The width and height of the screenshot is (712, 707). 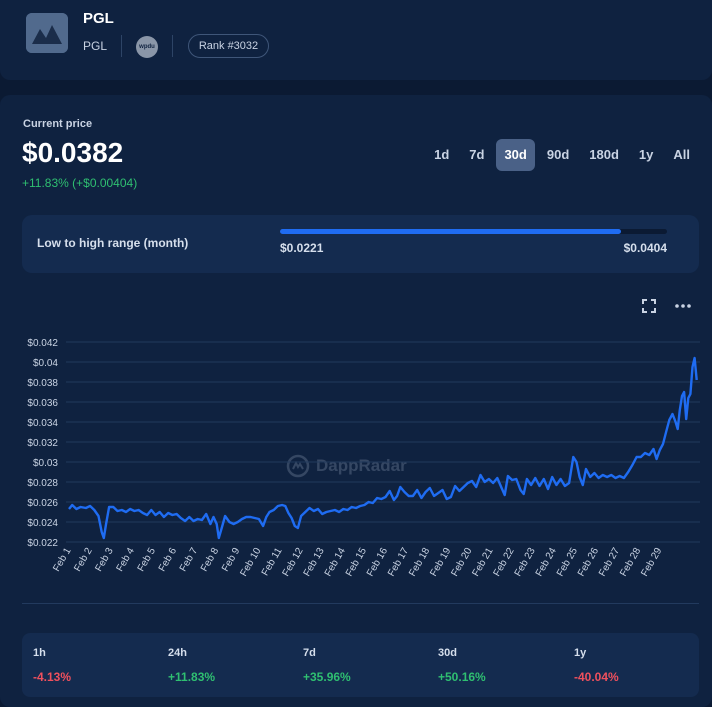 What do you see at coordinates (73, 152) in the screenshot?
I see `current-price: $0.0382` at bounding box center [73, 152].